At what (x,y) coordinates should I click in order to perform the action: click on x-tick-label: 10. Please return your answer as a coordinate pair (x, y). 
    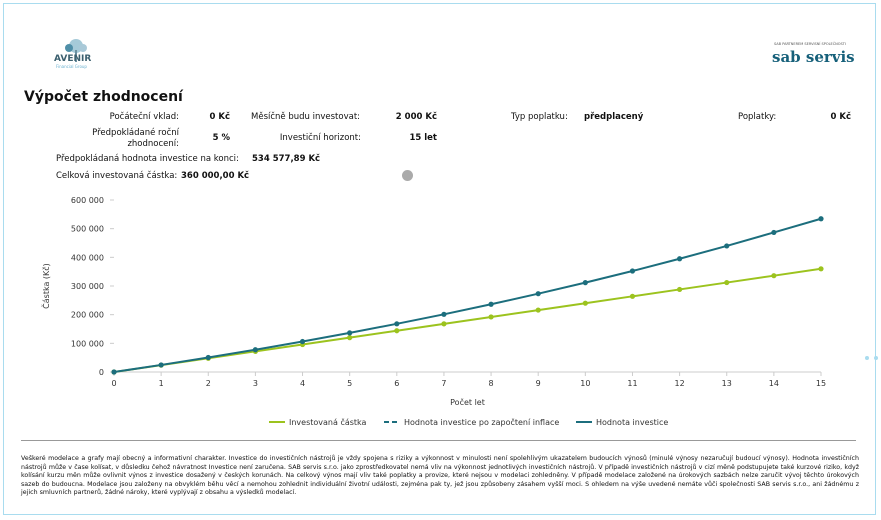
    Looking at the image, I should click on (585, 383).